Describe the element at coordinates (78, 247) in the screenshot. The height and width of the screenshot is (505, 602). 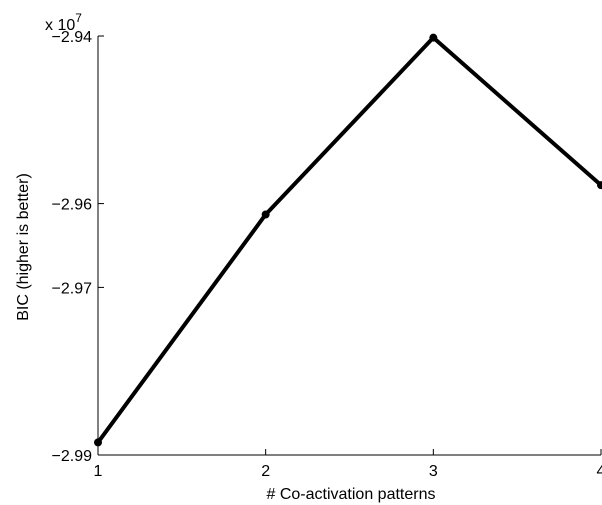
I see `y-ticks: −2.94 −2.96 −2.97 −2.99` at that location.